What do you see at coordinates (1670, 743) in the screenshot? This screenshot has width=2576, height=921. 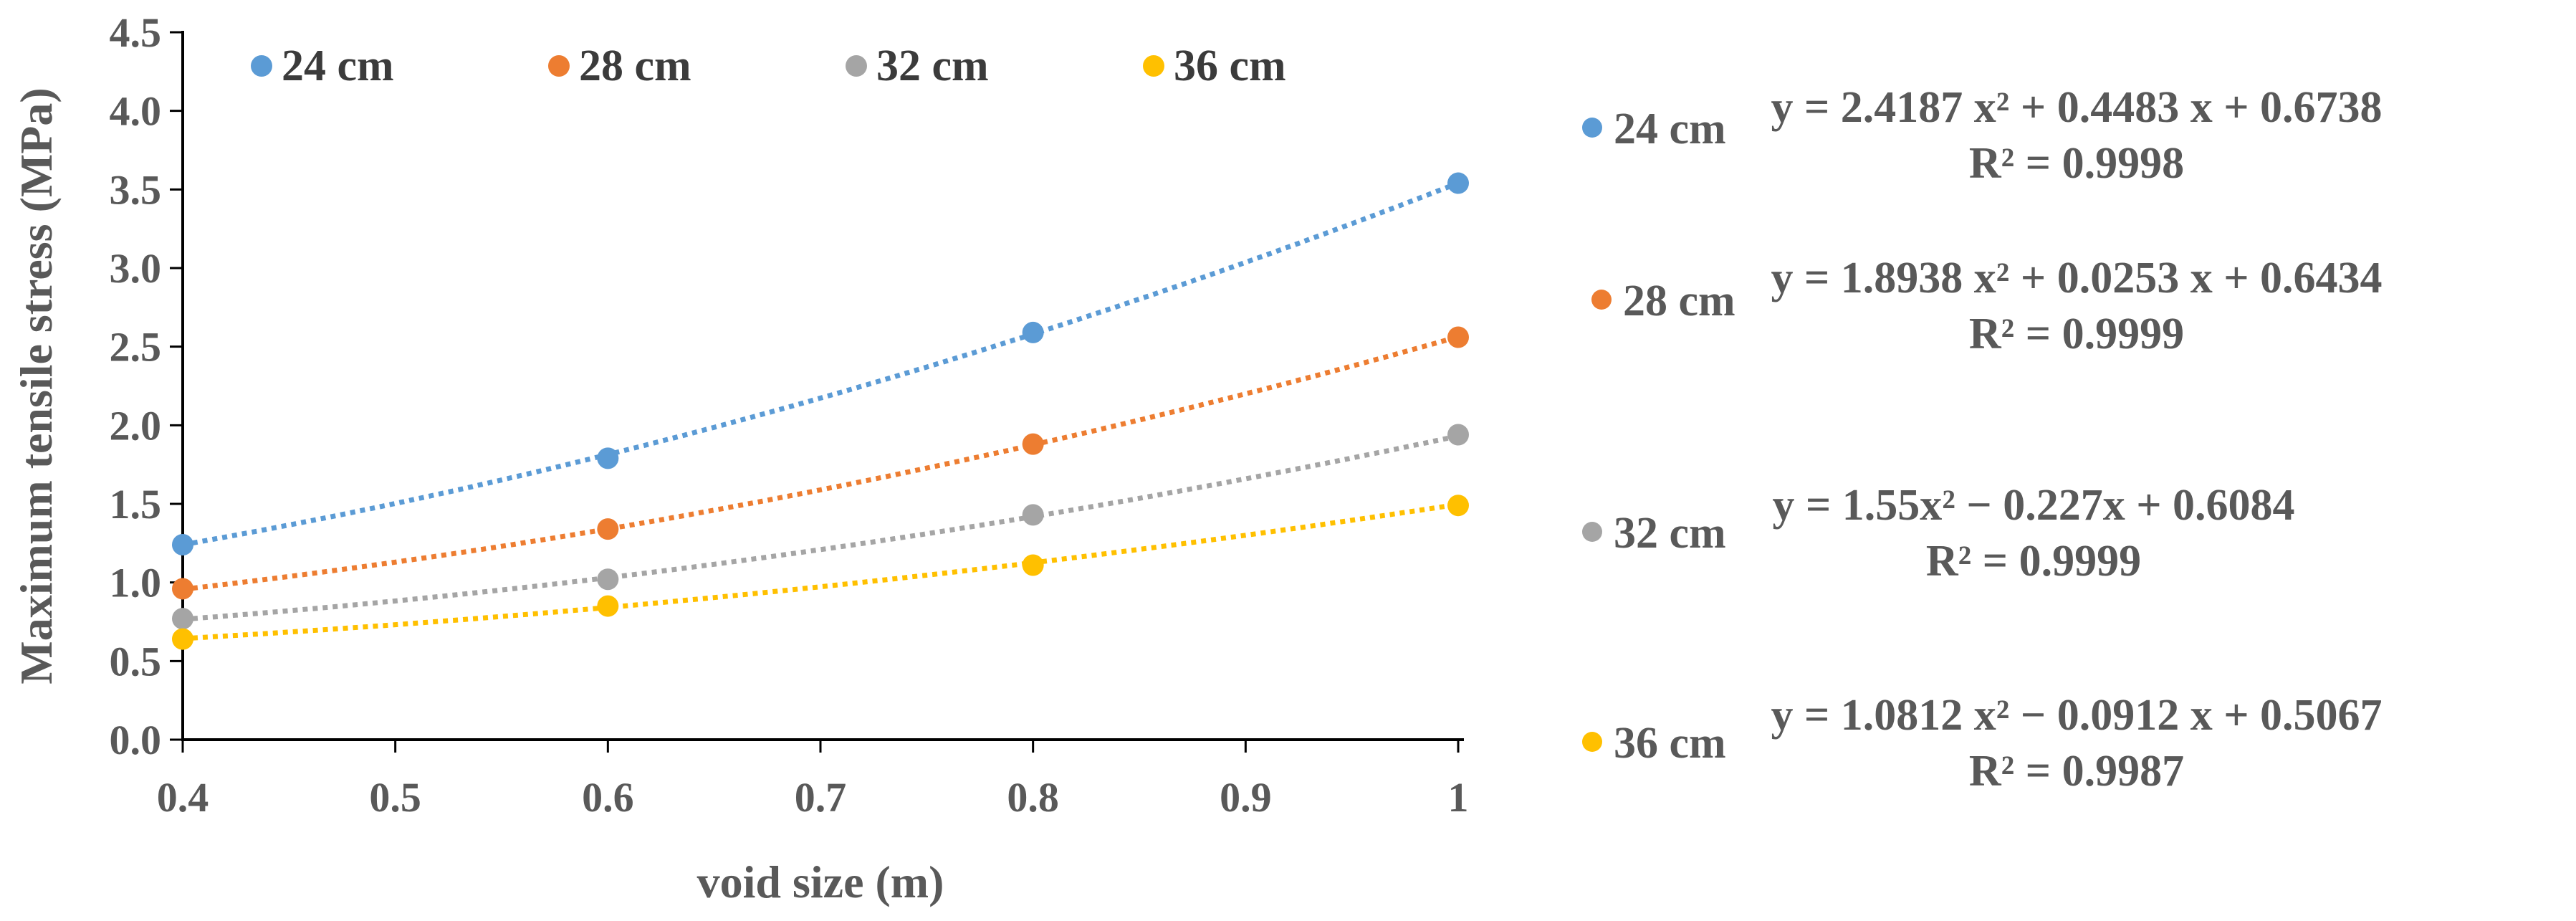 I see `side-legend-label: 36 cm` at bounding box center [1670, 743].